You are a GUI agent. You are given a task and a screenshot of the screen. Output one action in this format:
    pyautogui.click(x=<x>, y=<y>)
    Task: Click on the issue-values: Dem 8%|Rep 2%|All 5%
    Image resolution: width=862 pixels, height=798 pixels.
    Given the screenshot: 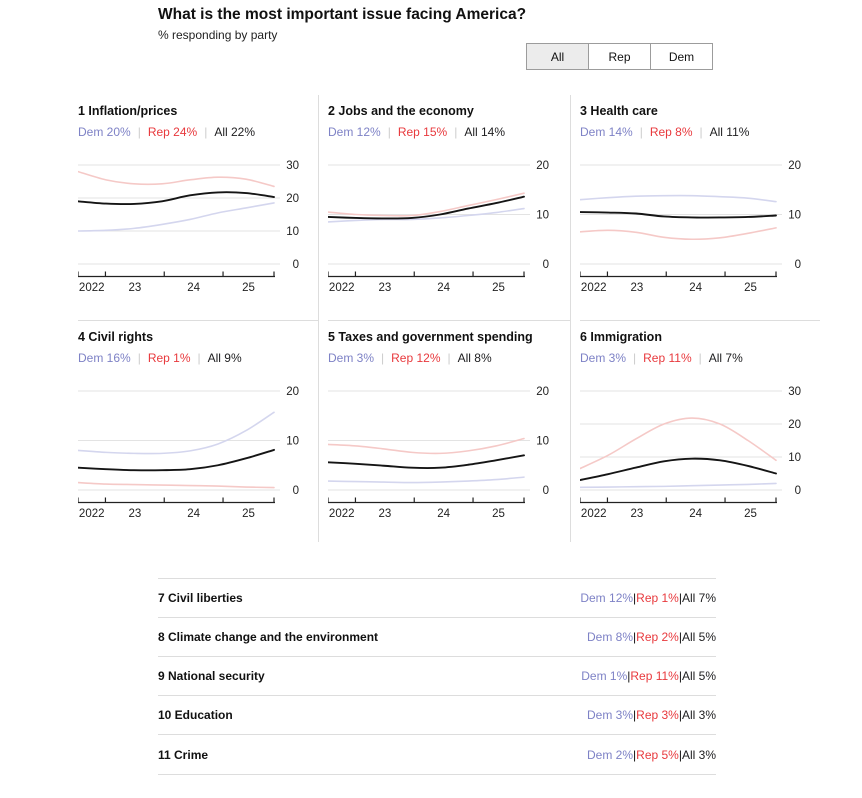 What is the action you would take?
    pyautogui.click(x=651, y=637)
    